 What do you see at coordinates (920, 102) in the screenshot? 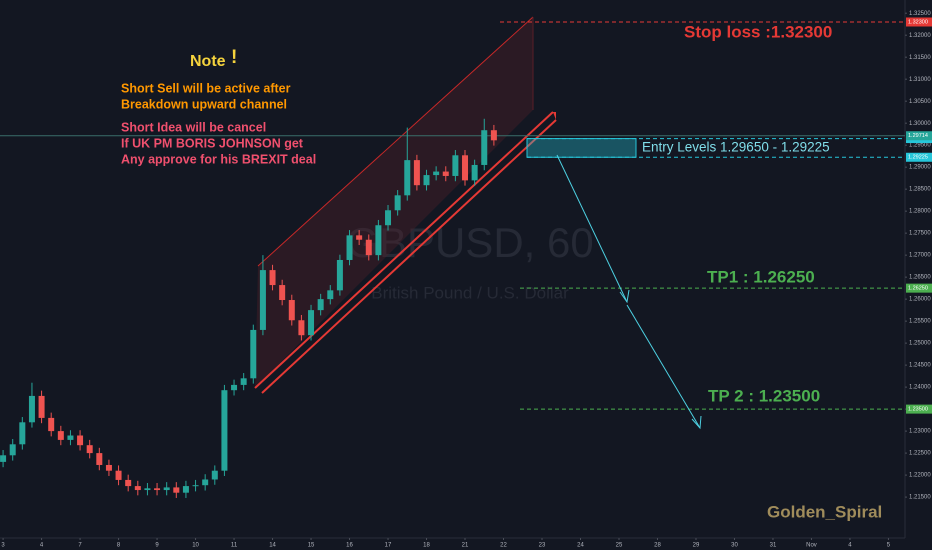
I see `y-tick-label: 1.30500` at bounding box center [920, 102].